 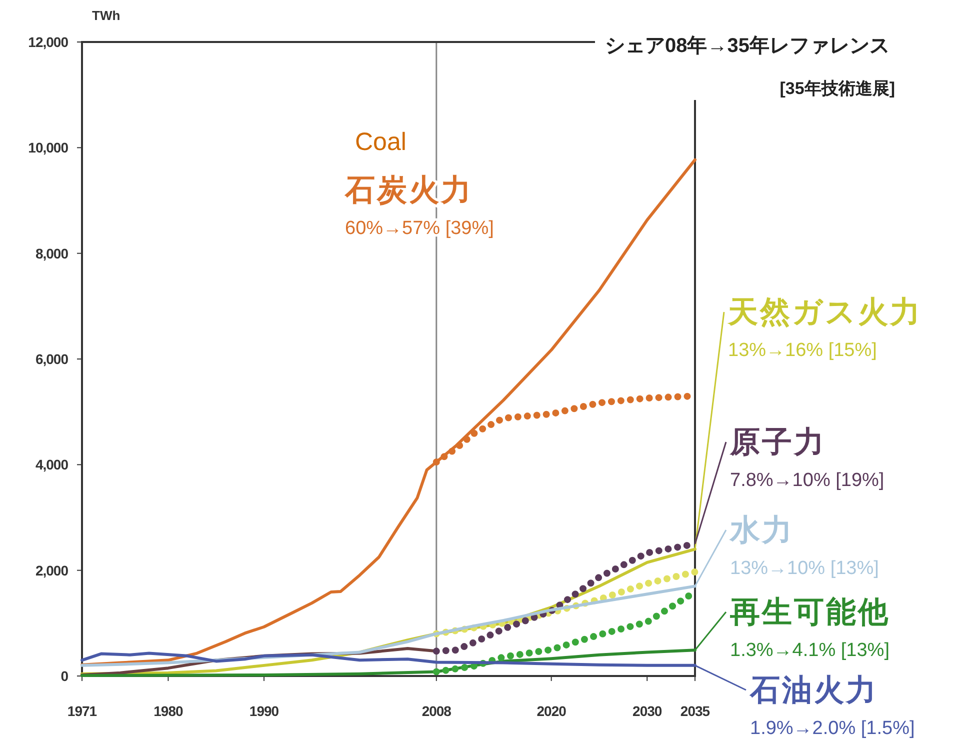 What do you see at coordinates (52, 464) in the screenshot?
I see `y-tick-label: 4,000` at bounding box center [52, 464].